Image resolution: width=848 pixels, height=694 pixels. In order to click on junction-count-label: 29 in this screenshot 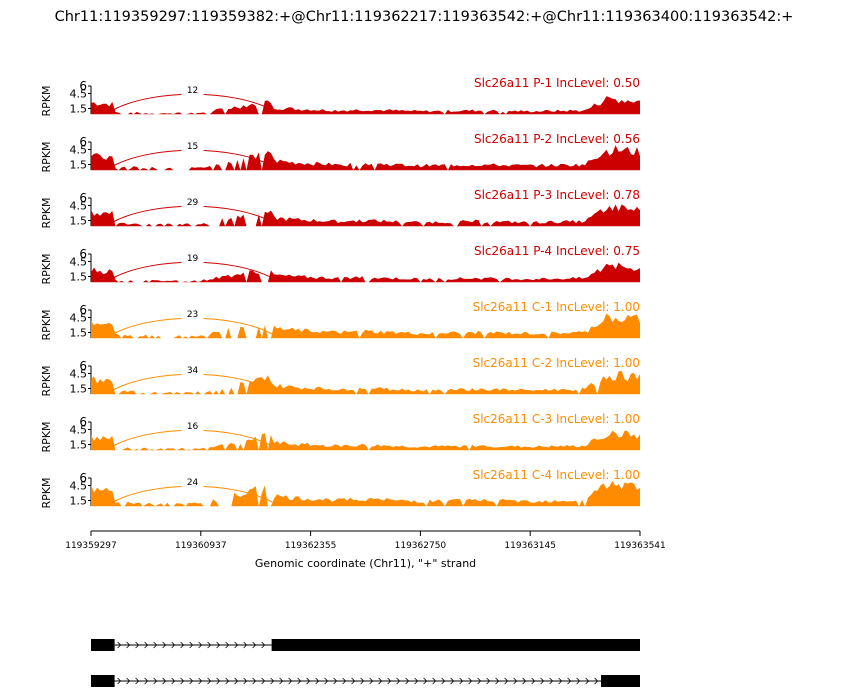, I will do `click(193, 203)`.